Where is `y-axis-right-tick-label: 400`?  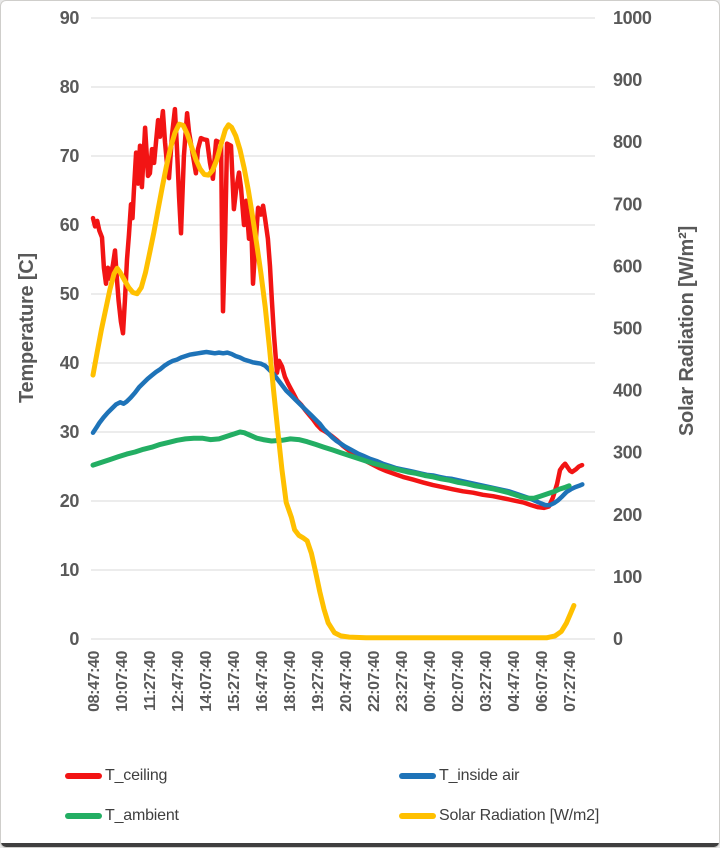 y-axis-right-tick-label: 400 is located at coordinates (627, 391).